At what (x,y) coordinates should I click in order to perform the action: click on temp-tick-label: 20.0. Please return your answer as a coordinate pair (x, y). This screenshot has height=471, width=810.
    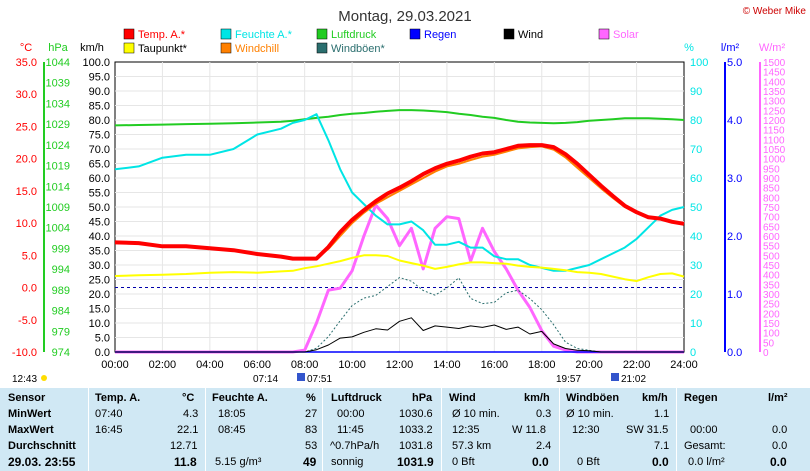
    Looking at the image, I should click on (26, 160).